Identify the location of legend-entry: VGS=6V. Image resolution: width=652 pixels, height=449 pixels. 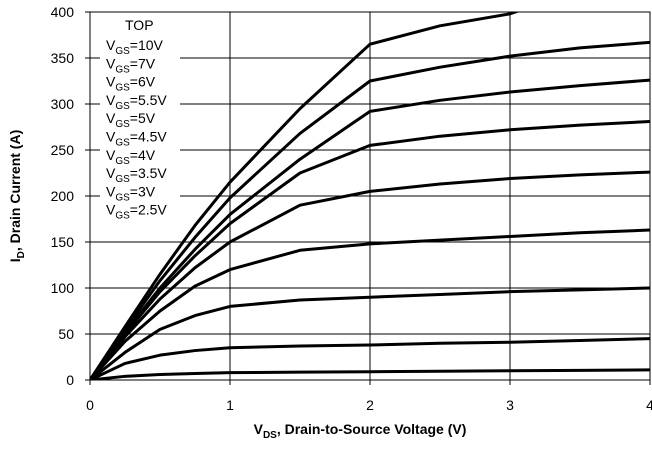
(131, 84).